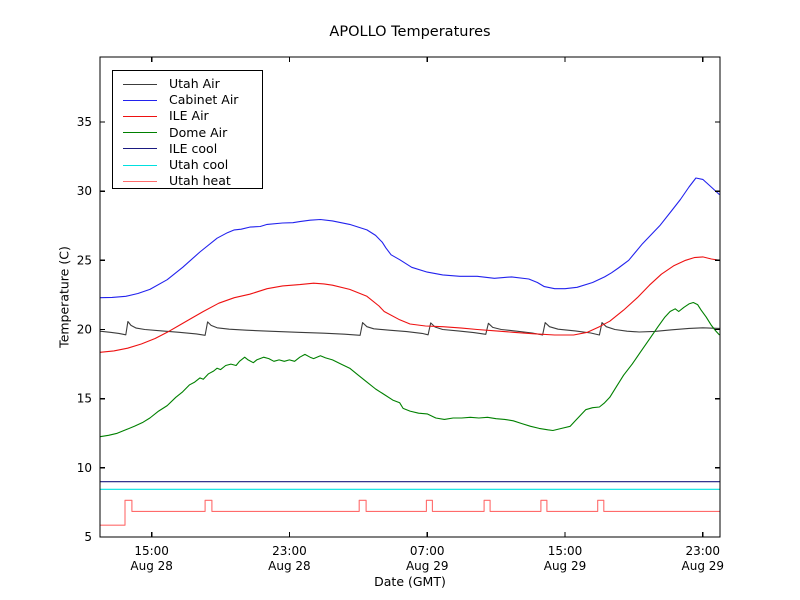 This screenshot has width=800, height=600. Describe the element at coordinates (200, 181) in the screenshot. I see `legend-label: Utah heat` at that location.